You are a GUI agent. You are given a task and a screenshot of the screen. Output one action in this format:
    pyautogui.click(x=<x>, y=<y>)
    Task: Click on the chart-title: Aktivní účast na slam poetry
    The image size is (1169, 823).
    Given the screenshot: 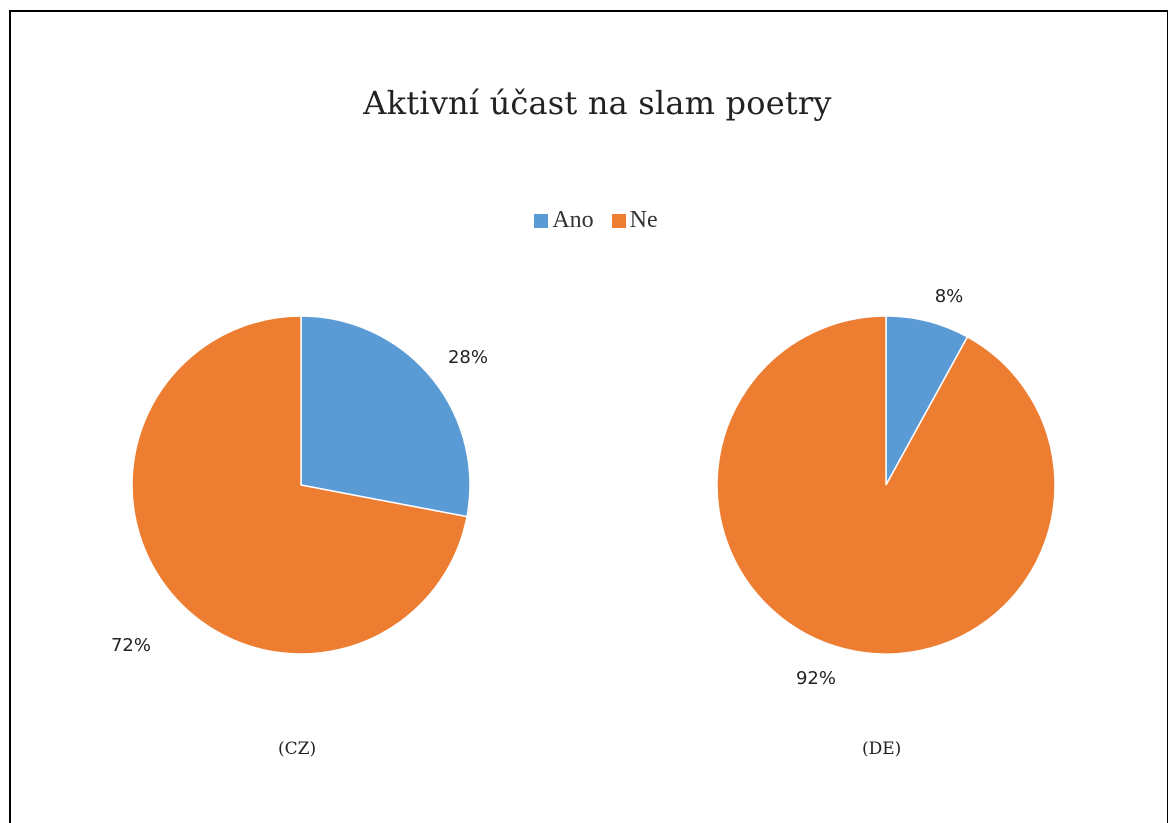 What is the action you would take?
    pyautogui.click(x=597, y=103)
    